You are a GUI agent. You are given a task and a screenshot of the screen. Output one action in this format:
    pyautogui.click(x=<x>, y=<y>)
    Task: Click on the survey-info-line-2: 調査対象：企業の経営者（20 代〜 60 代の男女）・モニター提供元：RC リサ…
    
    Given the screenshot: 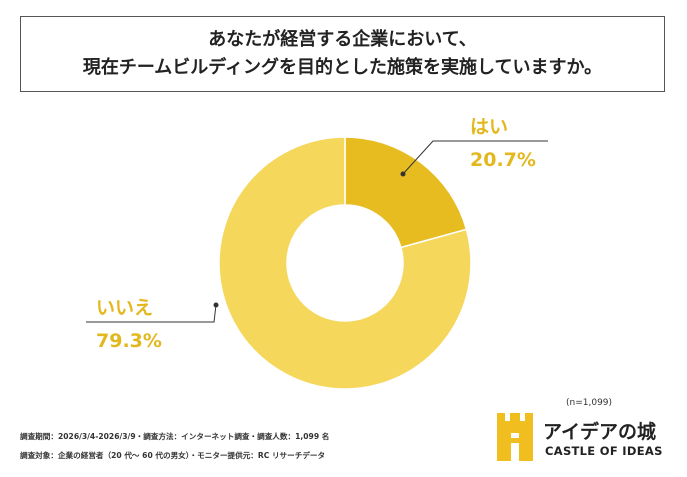 What is the action you would take?
    pyautogui.click(x=173, y=455)
    